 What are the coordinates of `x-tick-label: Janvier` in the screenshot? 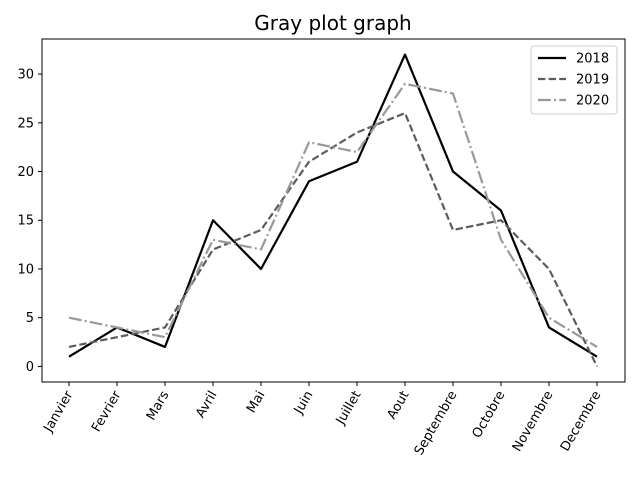 It's located at (59, 412).